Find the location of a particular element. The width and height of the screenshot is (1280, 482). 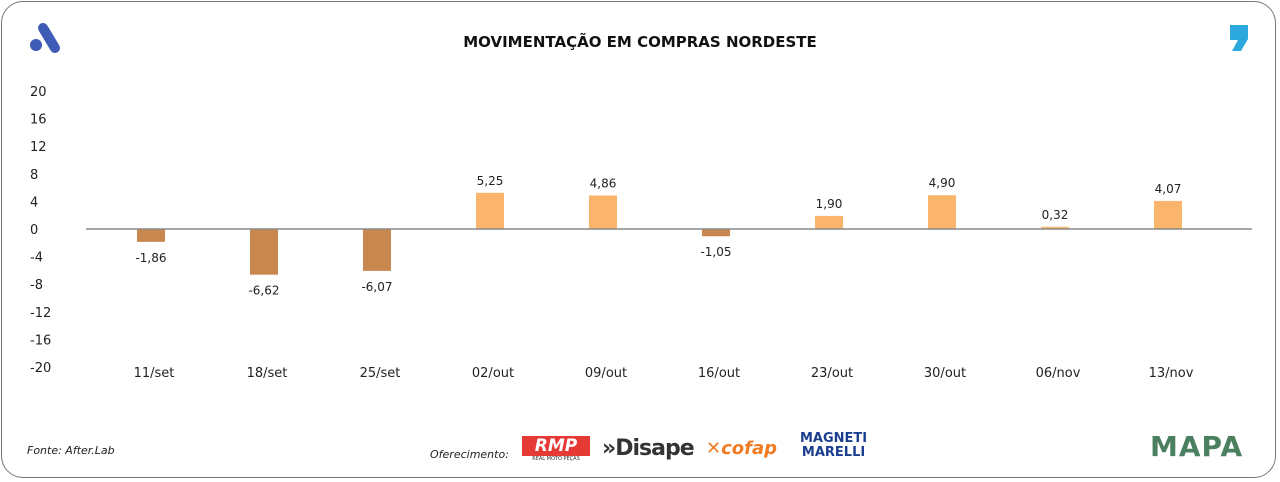

y-tick-label: 20 is located at coordinates (38, 92).